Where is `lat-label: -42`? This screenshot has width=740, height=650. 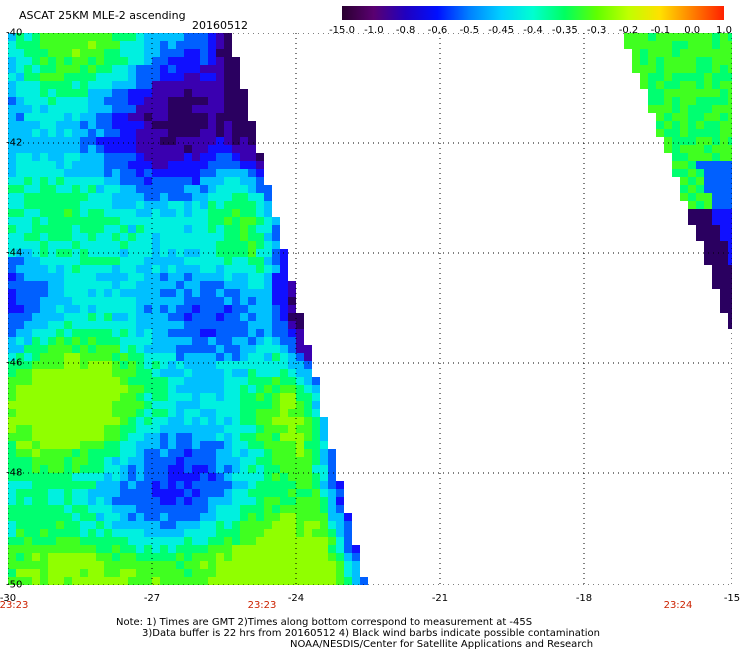
lat-label: -42 is located at coordinates (14, 143).